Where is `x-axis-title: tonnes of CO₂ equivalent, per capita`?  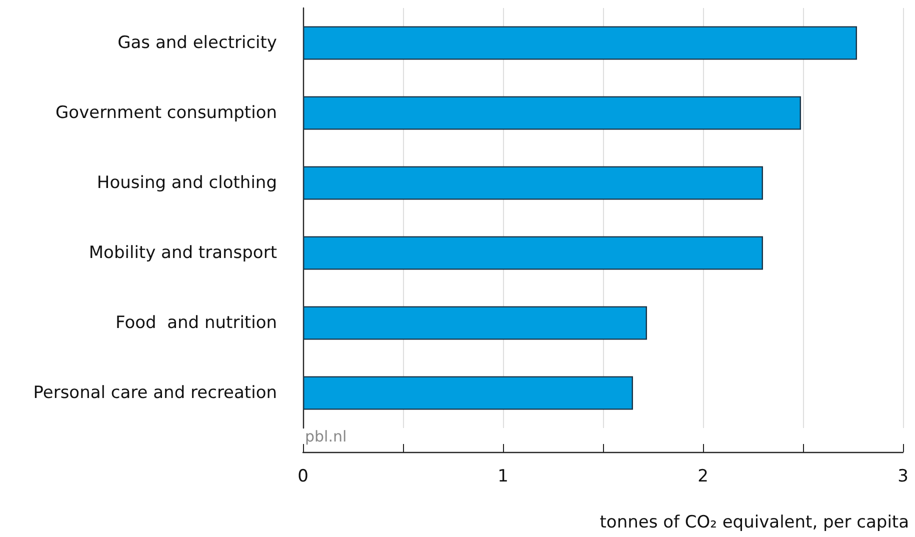 x-axis-title: tonnes of CO₂ equivalent, per capita is located at coordinates (755, 522).